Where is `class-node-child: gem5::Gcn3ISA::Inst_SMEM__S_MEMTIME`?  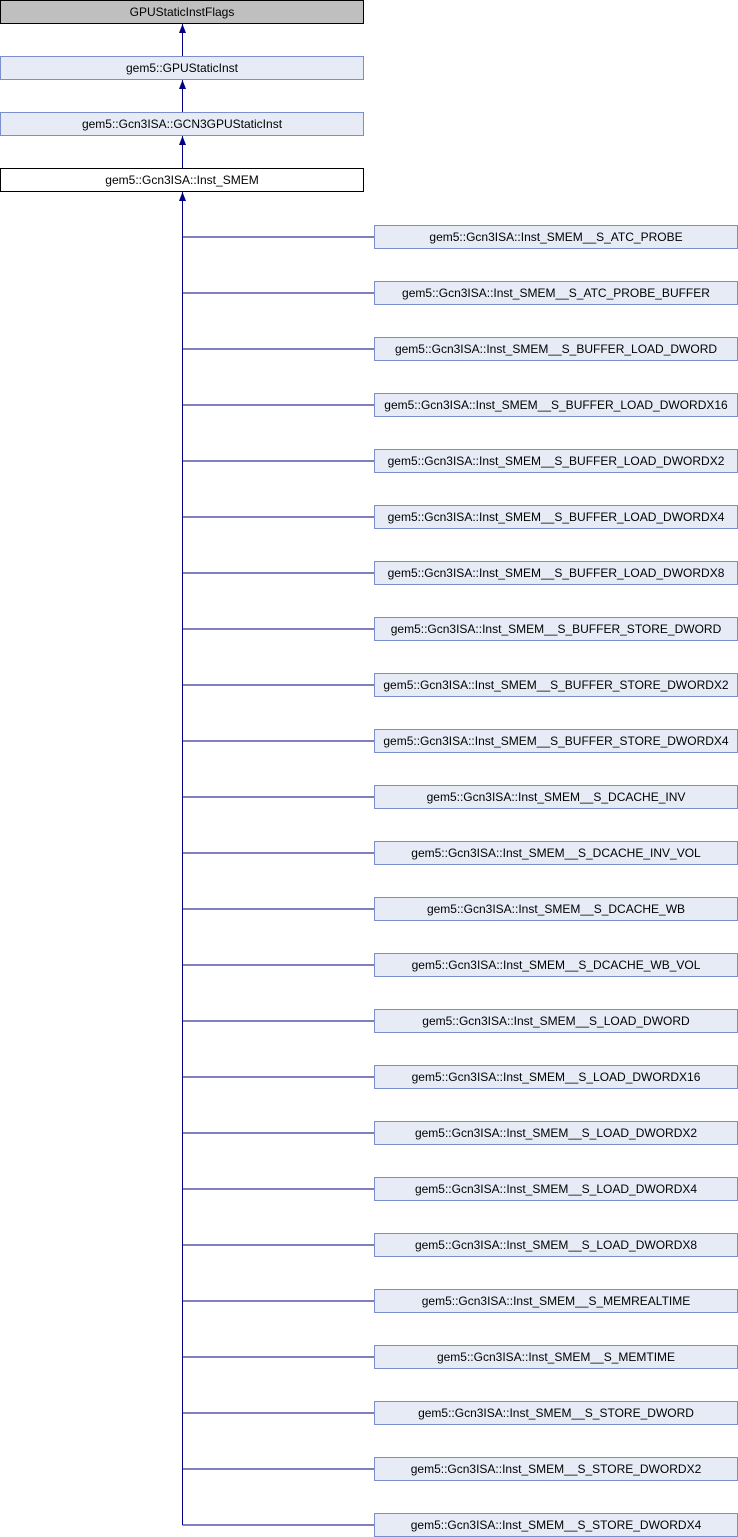 class-node-child: gem5::Gcn3ISA::Inst_SMEM__S_MEMTIME is located at coordinates (556, 1357).